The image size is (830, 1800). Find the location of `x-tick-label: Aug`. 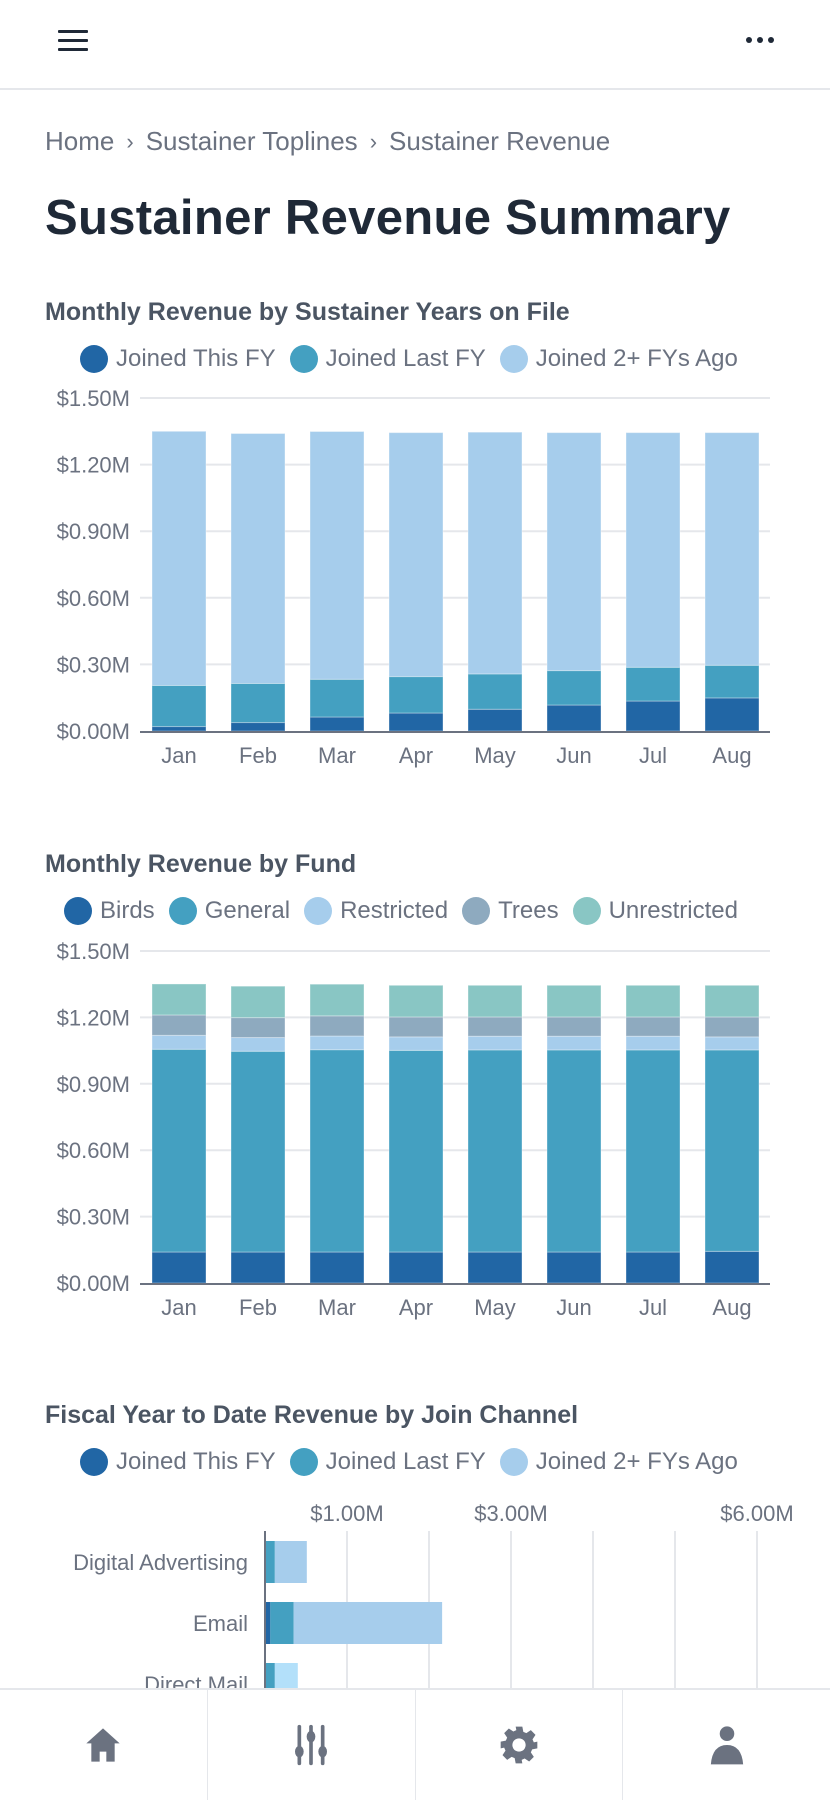

x-tick-label: Aug is located at coordinates (731, 1307).